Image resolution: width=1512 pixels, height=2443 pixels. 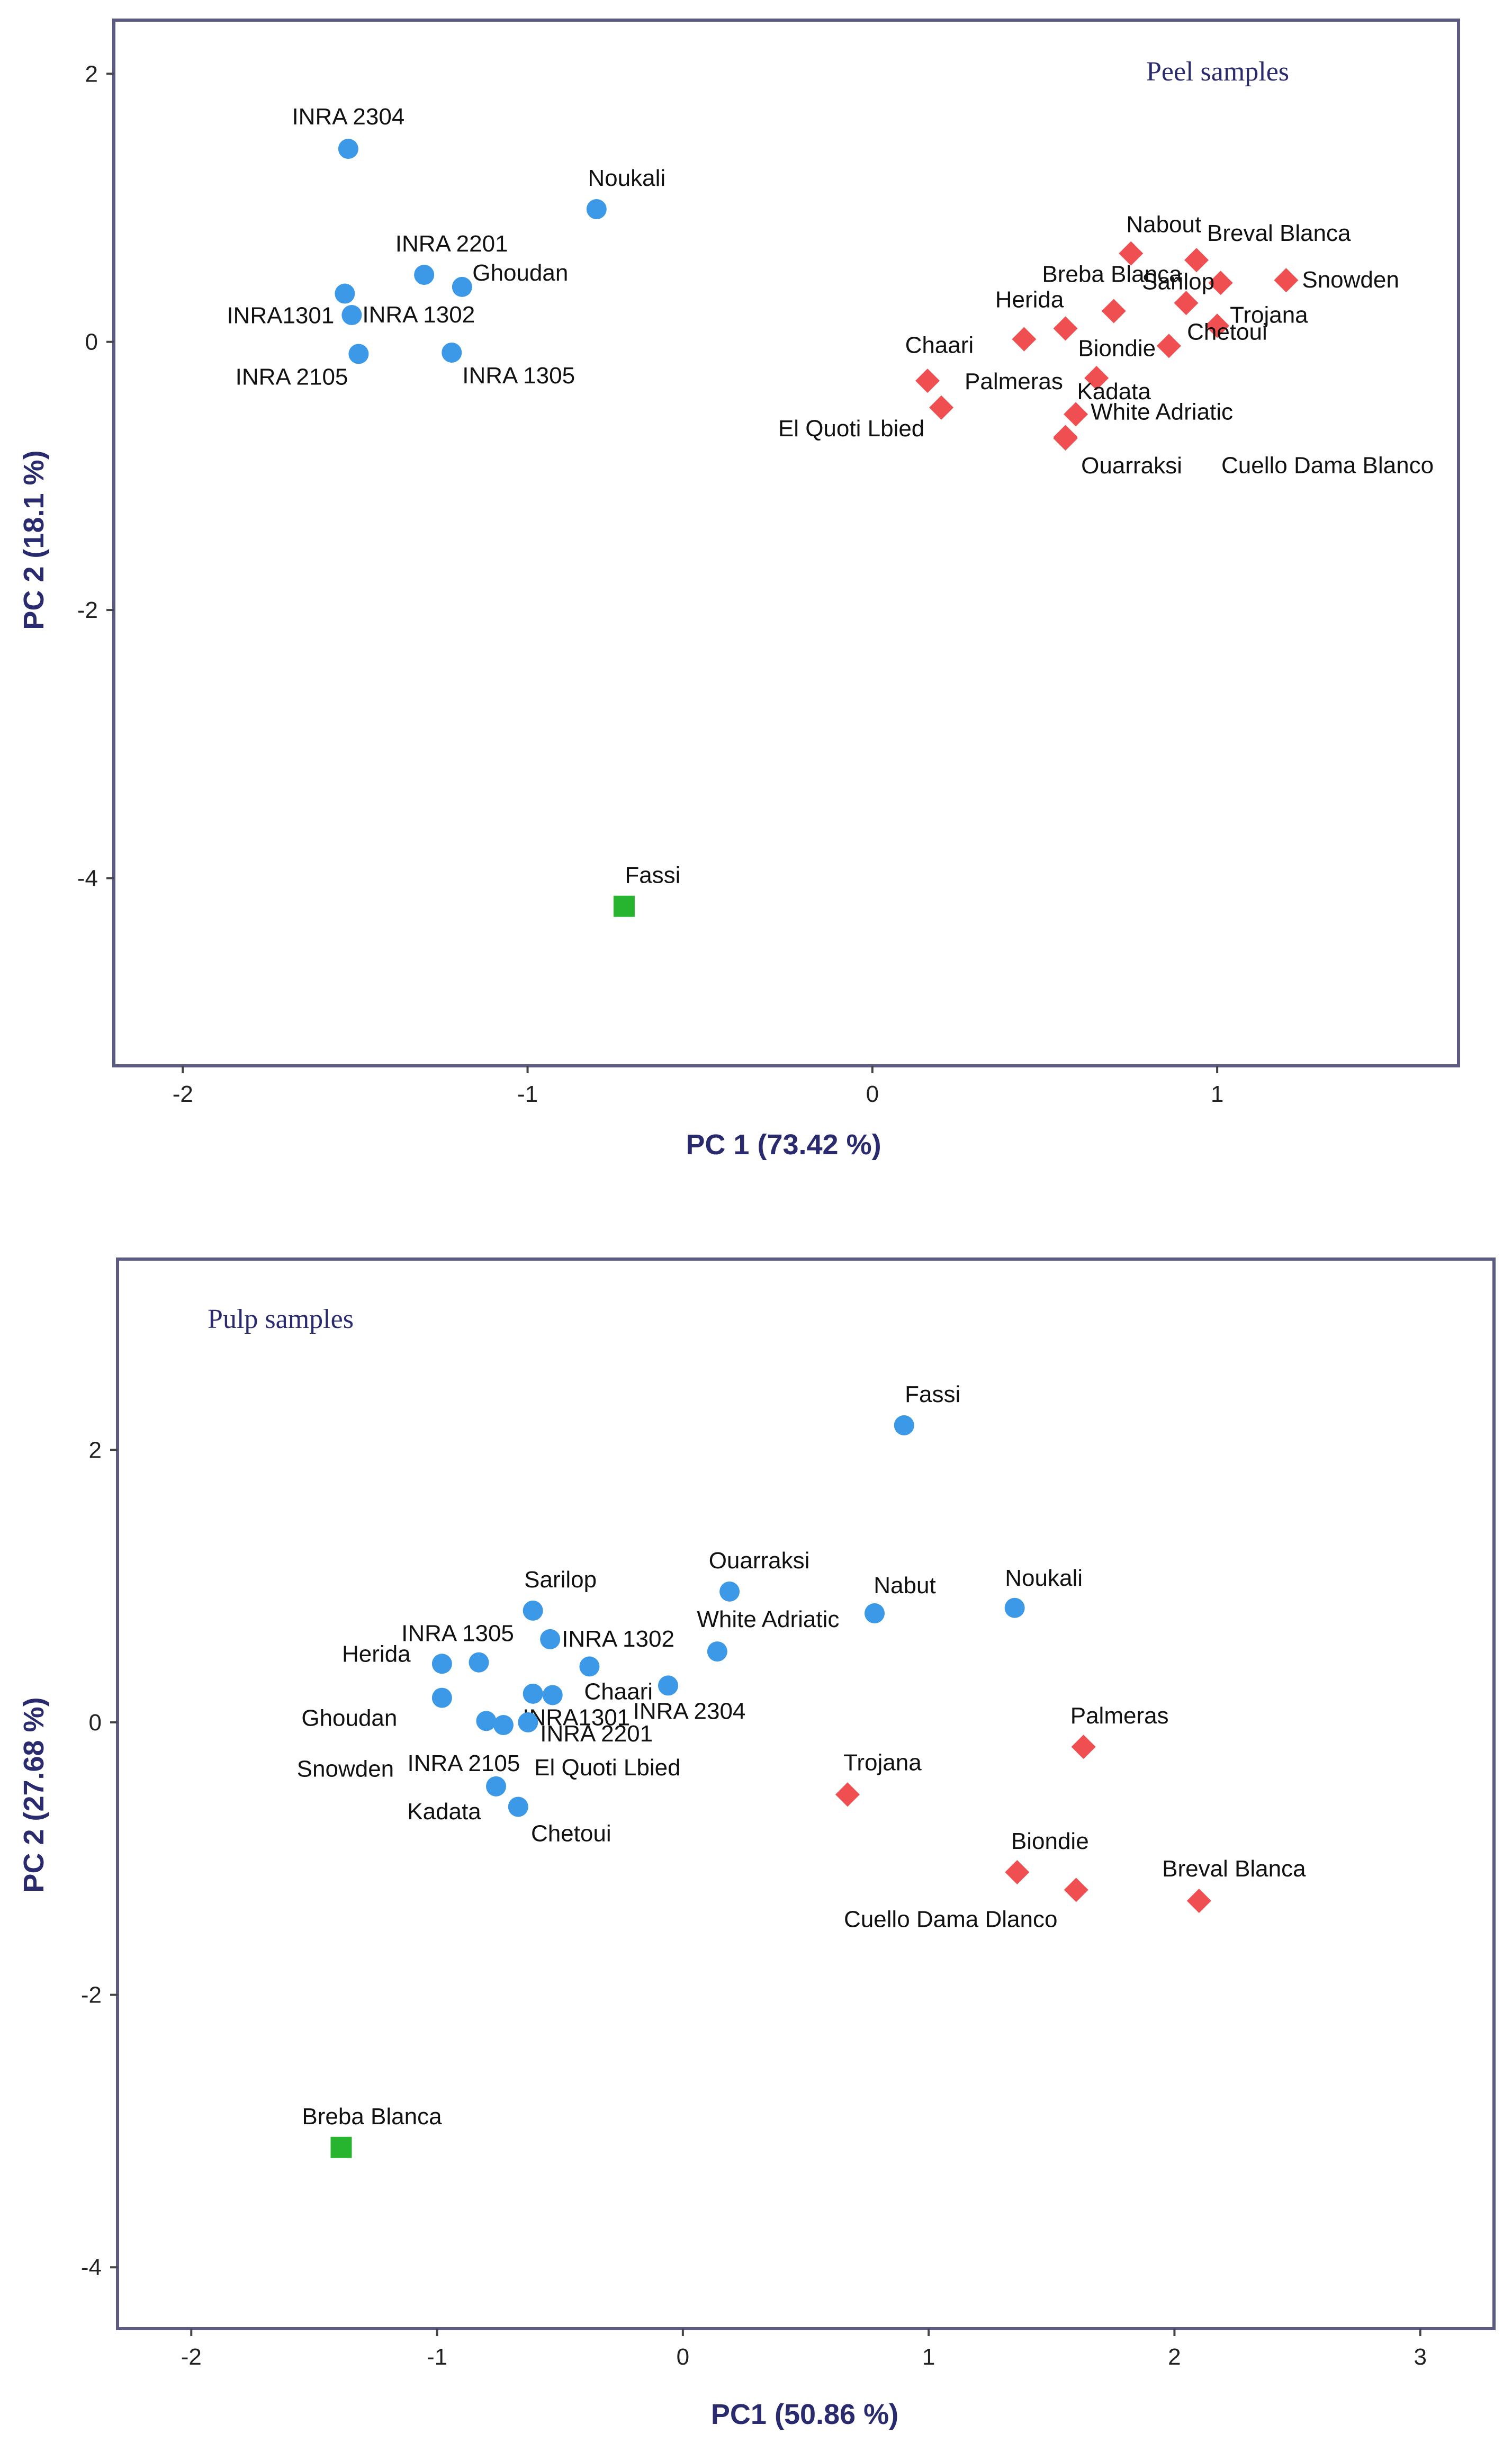 What do you see at coordinates (932, 1394) in the screenshot?
I see `point-label: Fassi` at bounding box center [932, 1394].